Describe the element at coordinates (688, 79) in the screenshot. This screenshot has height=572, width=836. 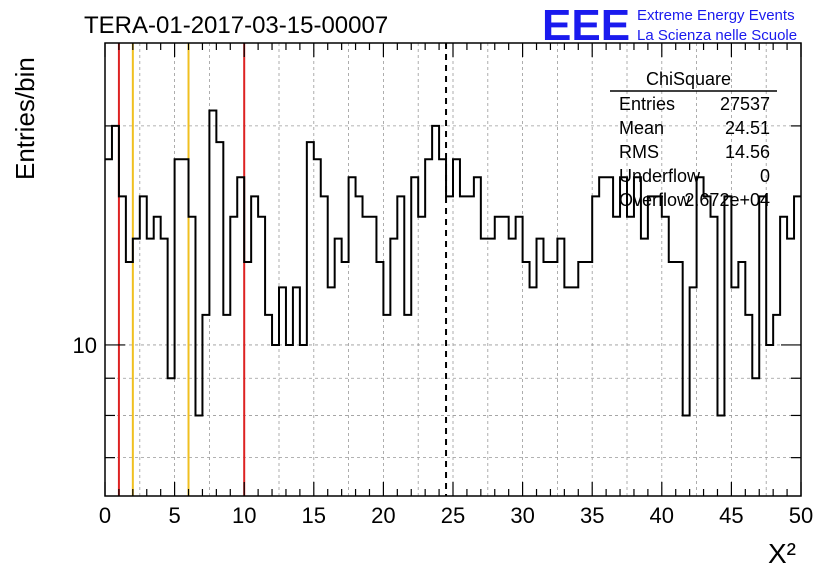
I see `stats-title: ChiSquare` at that location.